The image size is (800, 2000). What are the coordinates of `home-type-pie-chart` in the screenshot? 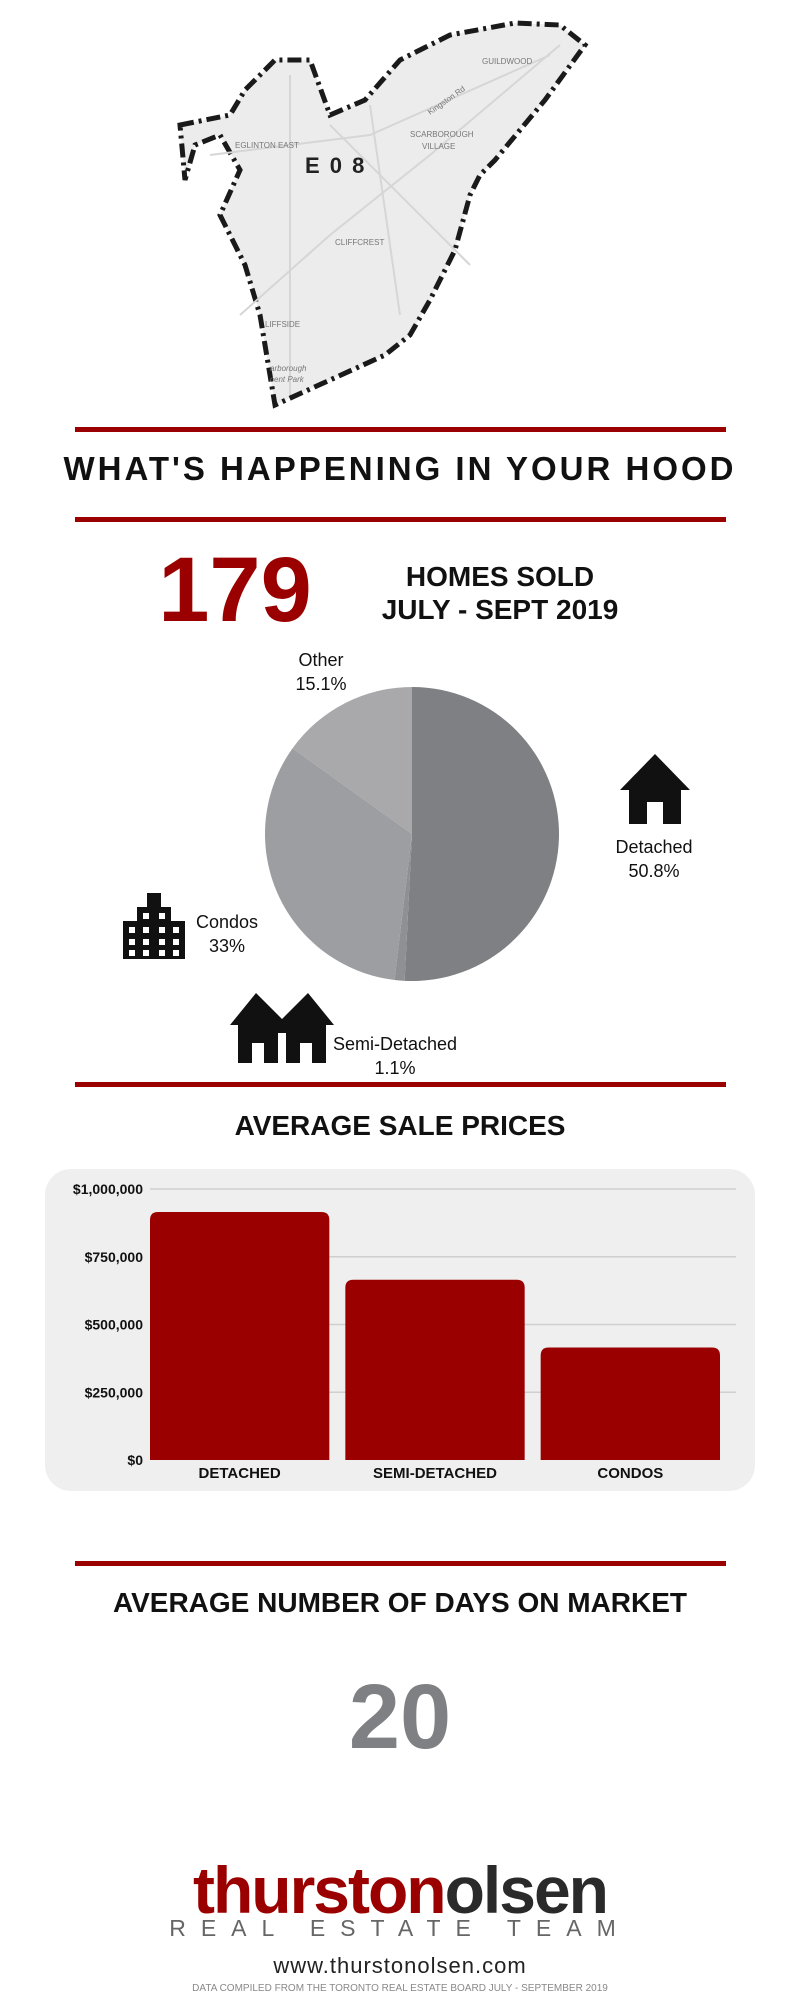 It's located at (412, 834).